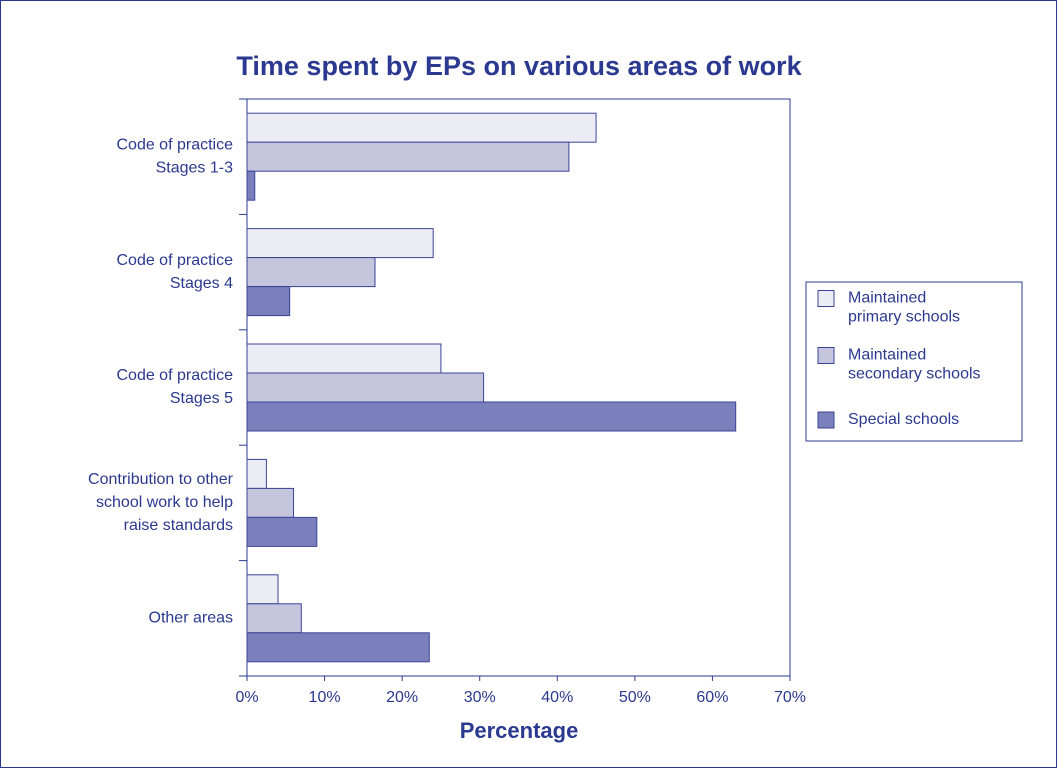 This screenshot has width=1057, height=768. What do you see at coordinates (164, 502) in the screenshot?
I see `y-tick-label: school work to help` at bounding box center [164, 502].